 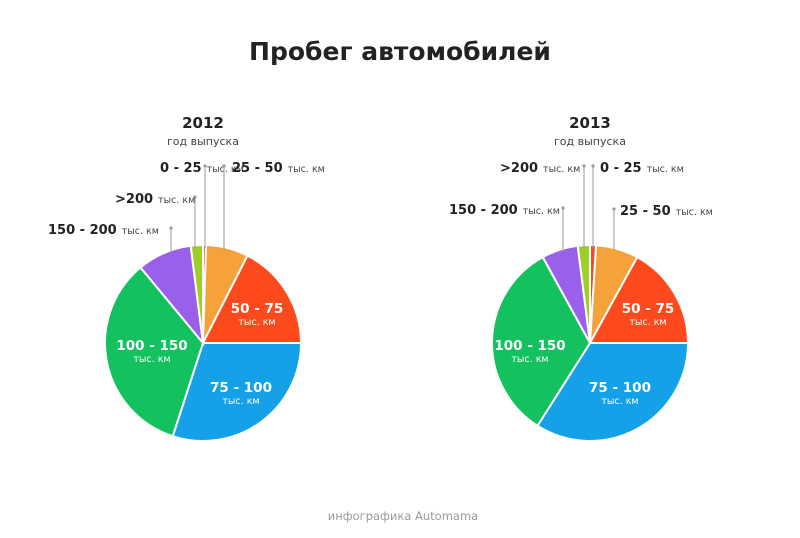 I want to click on chart-subtitle-2013: год выпуска, so click(x=590, y=141).